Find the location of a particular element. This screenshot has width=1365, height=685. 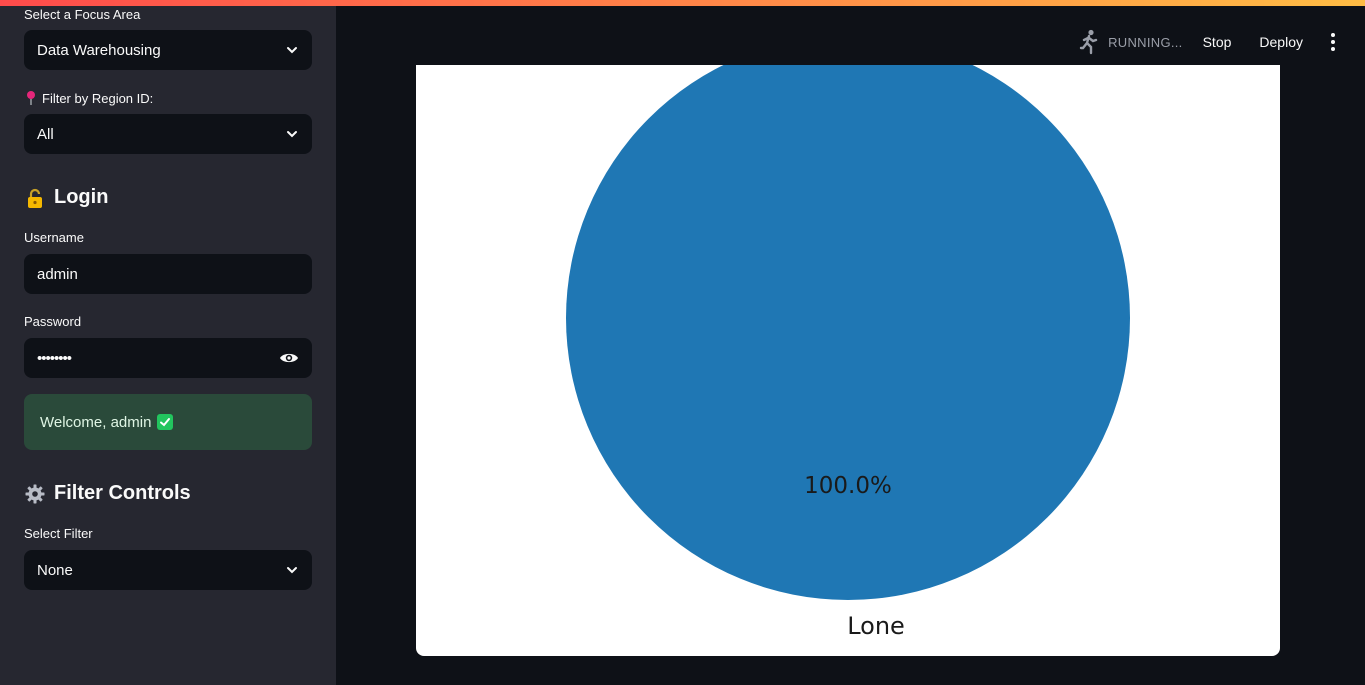

region-value: All is located at coordinates (45, 134).